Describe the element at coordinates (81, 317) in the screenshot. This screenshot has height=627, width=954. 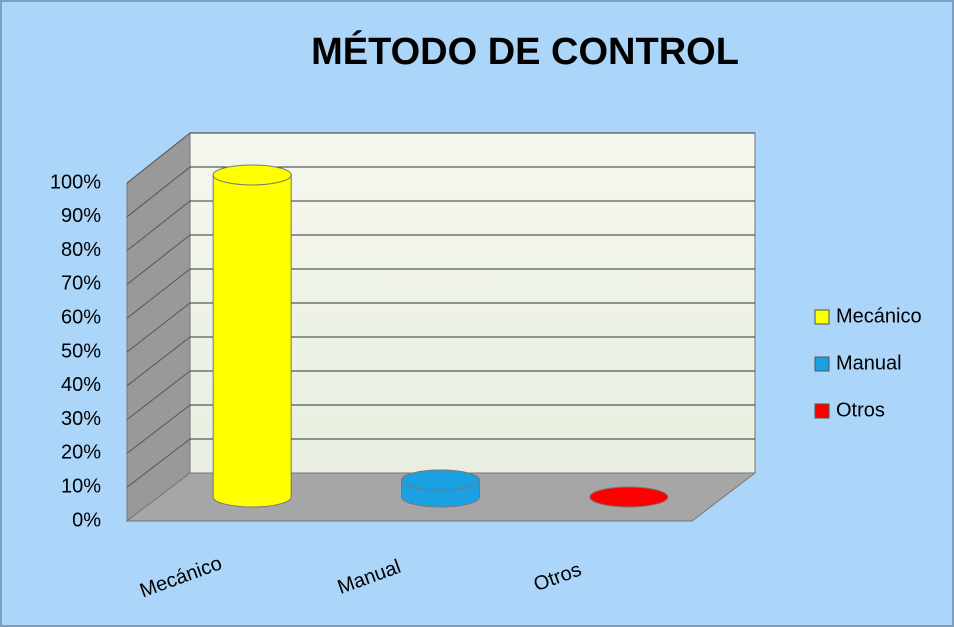
I see `y-tick-label: 60%` at that location.